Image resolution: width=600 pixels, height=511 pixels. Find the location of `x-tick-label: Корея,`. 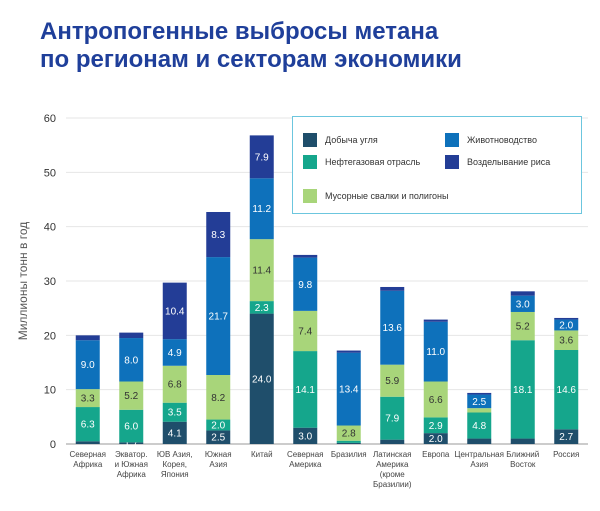

x-tick-label: Корея, is located at coordinates (174, 464).